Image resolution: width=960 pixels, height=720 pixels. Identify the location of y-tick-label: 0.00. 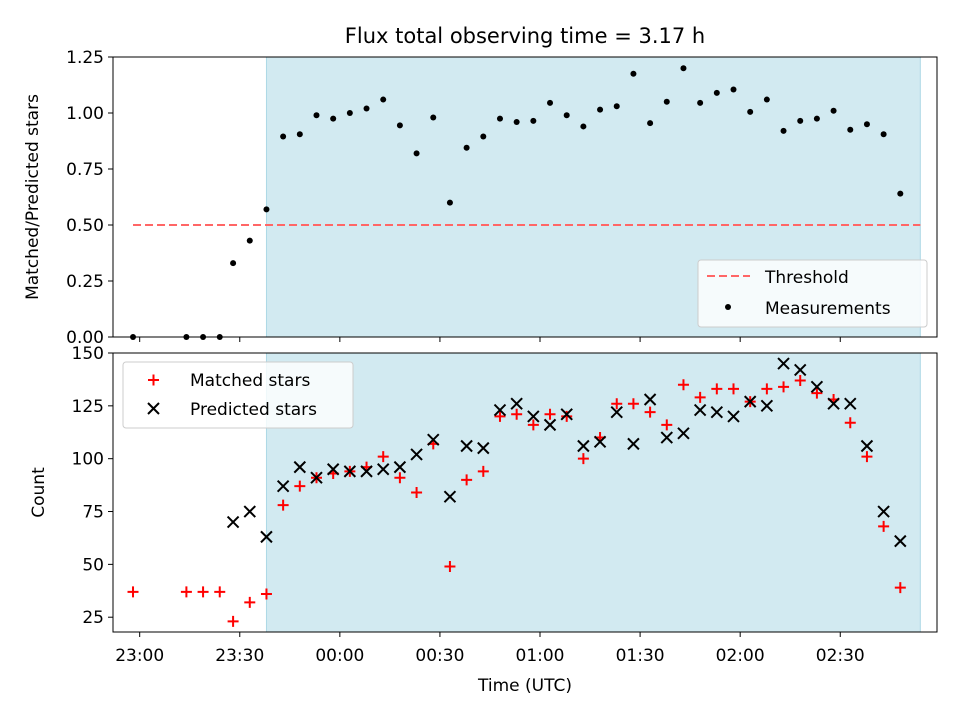
(85, 338).